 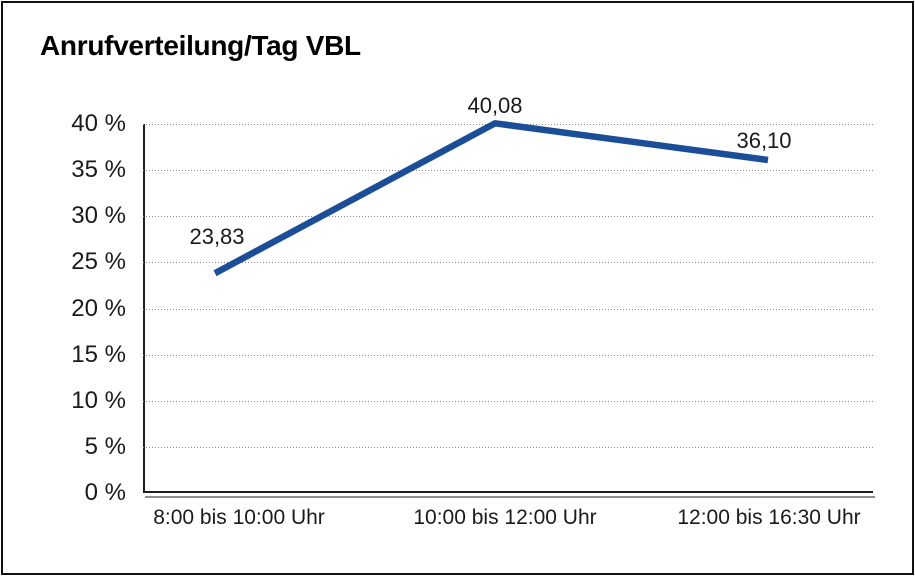 What do you see at coordinates (510, 497) in the screenshot?
I see `x-axis-shadow-line` at bounding box center [510, 497].